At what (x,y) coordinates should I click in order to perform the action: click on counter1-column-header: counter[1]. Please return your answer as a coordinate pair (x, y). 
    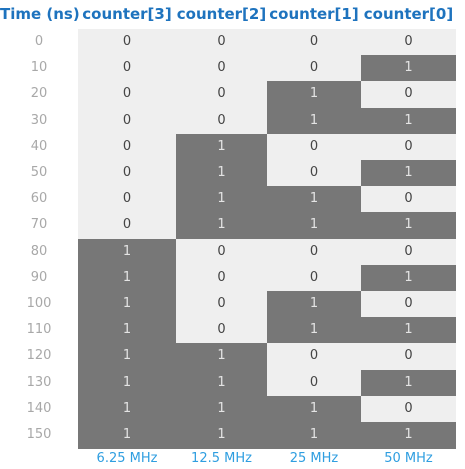
    Looking at the image, I should click on (314, 14).